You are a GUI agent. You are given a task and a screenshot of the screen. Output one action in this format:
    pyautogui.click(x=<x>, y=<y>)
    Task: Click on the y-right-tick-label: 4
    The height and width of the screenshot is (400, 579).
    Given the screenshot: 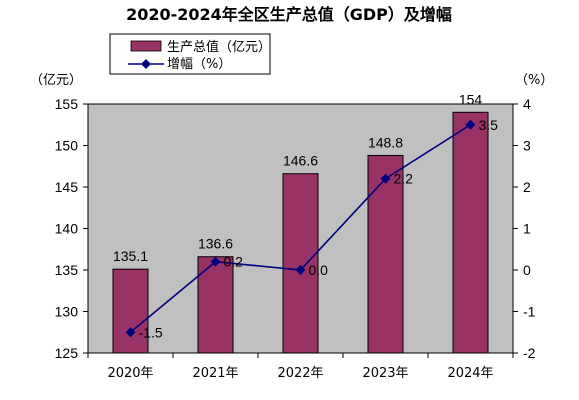 What is the action you would take?
    pyautogui.click(x=527, y=104)
    